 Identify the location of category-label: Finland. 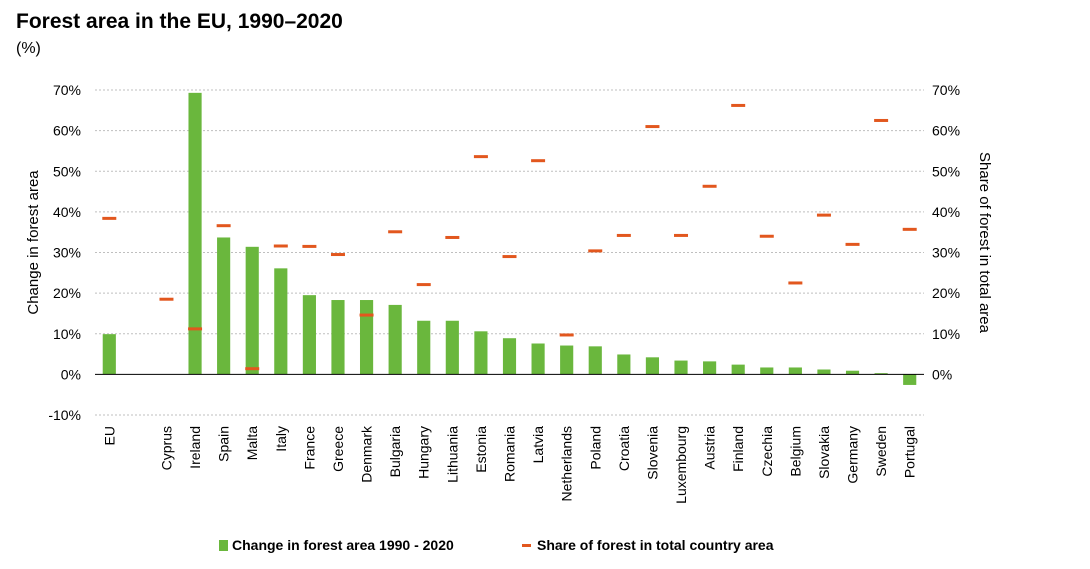
(738, 449).